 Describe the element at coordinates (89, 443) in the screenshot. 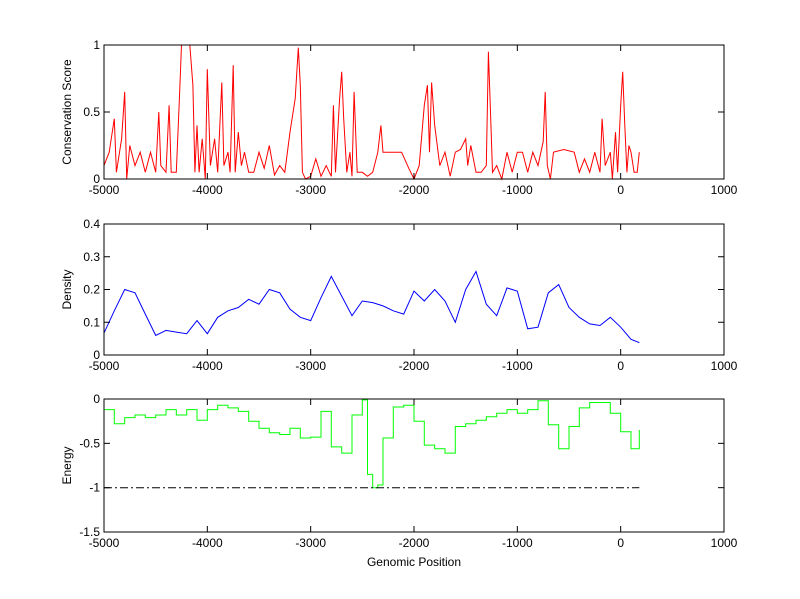

I see `y-tick-label: -0.5` at that location.